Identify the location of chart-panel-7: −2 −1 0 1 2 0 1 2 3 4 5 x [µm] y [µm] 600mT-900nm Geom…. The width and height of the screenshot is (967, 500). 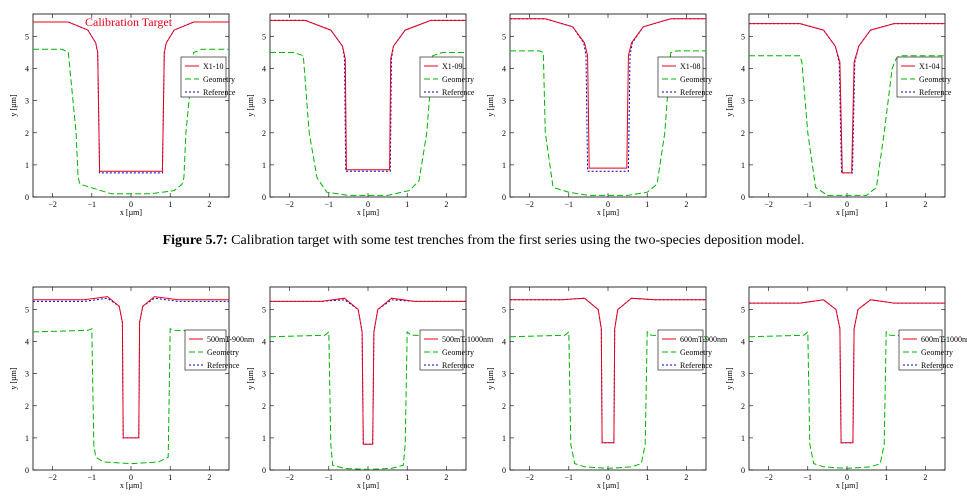
(607, 388).